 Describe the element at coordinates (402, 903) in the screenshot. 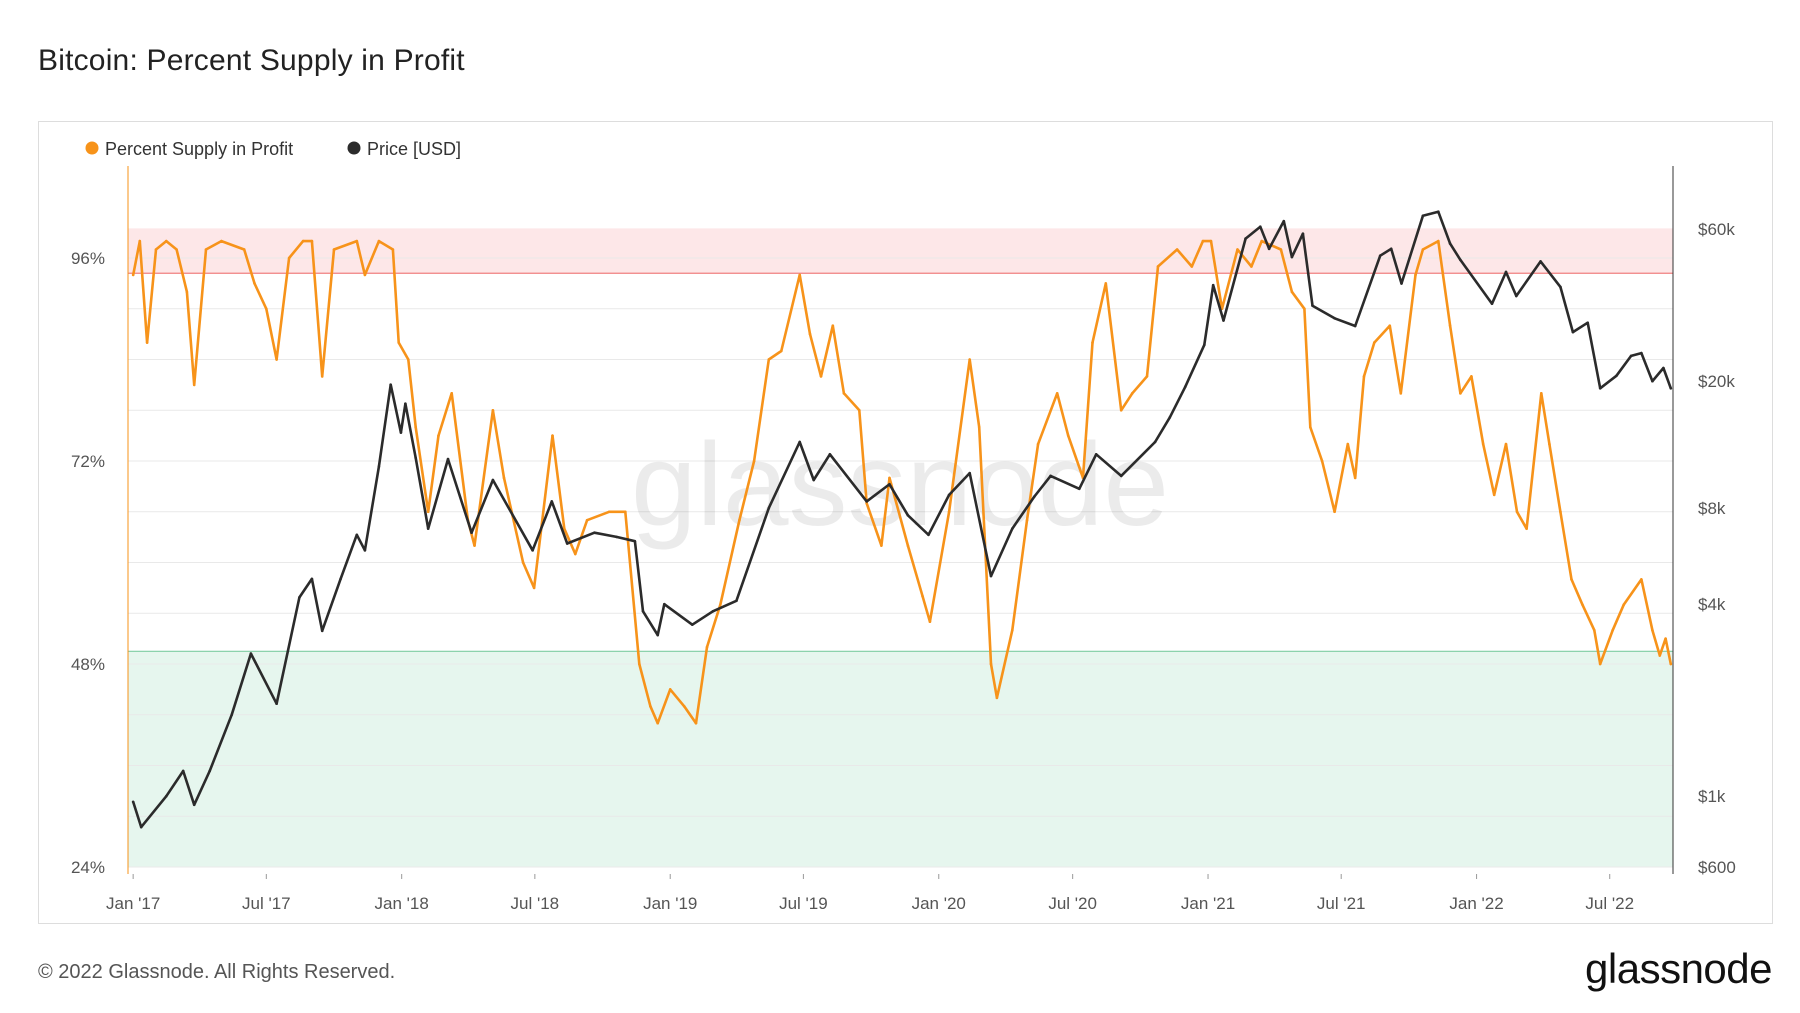

I see `x-tick-label: Jan '18` at that location.